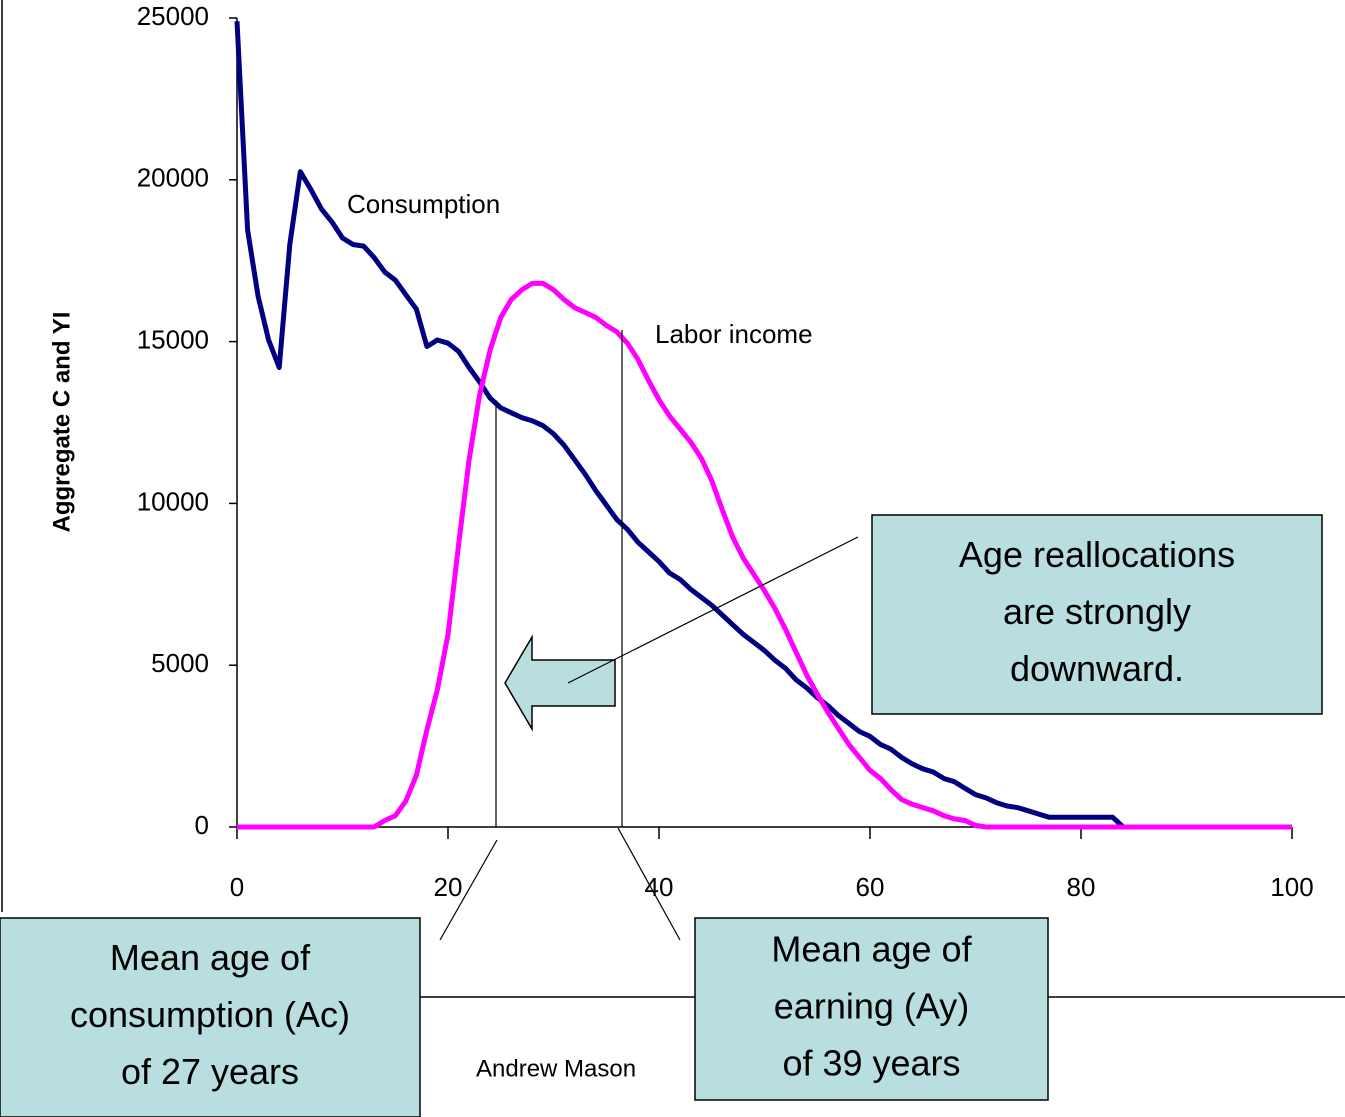 The width and height of the screenshot is (1345, 1117). What do you see at coordinates (423, 204) in the screenshot?
I see `series-label: Consumption` at bounding box center [423, 204].